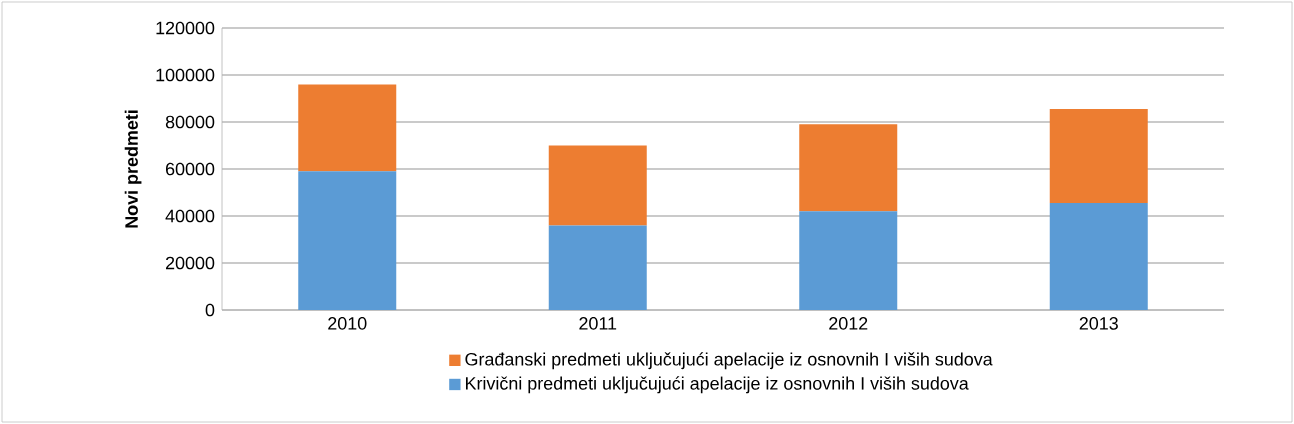 The image size is (1294, 424). Describe the element at coordinates (210, 310) in the screenshot. I see `y-tick-label: 0` at that location.